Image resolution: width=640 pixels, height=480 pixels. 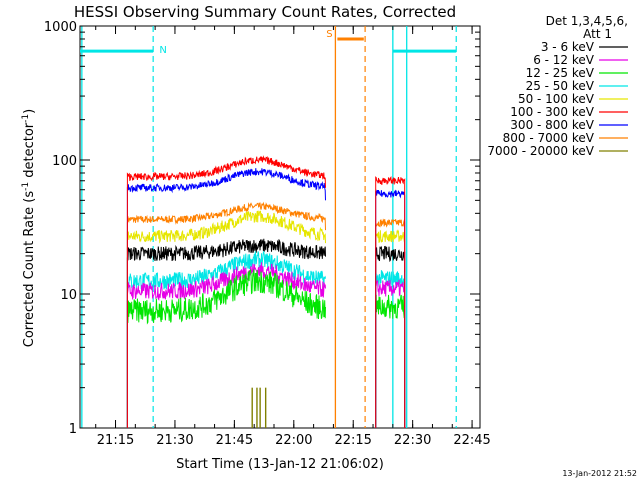 What do you see at coordinates (29, 111) in the screenshot?
I see `y-label-end: )` at bounding box center [29, 111].